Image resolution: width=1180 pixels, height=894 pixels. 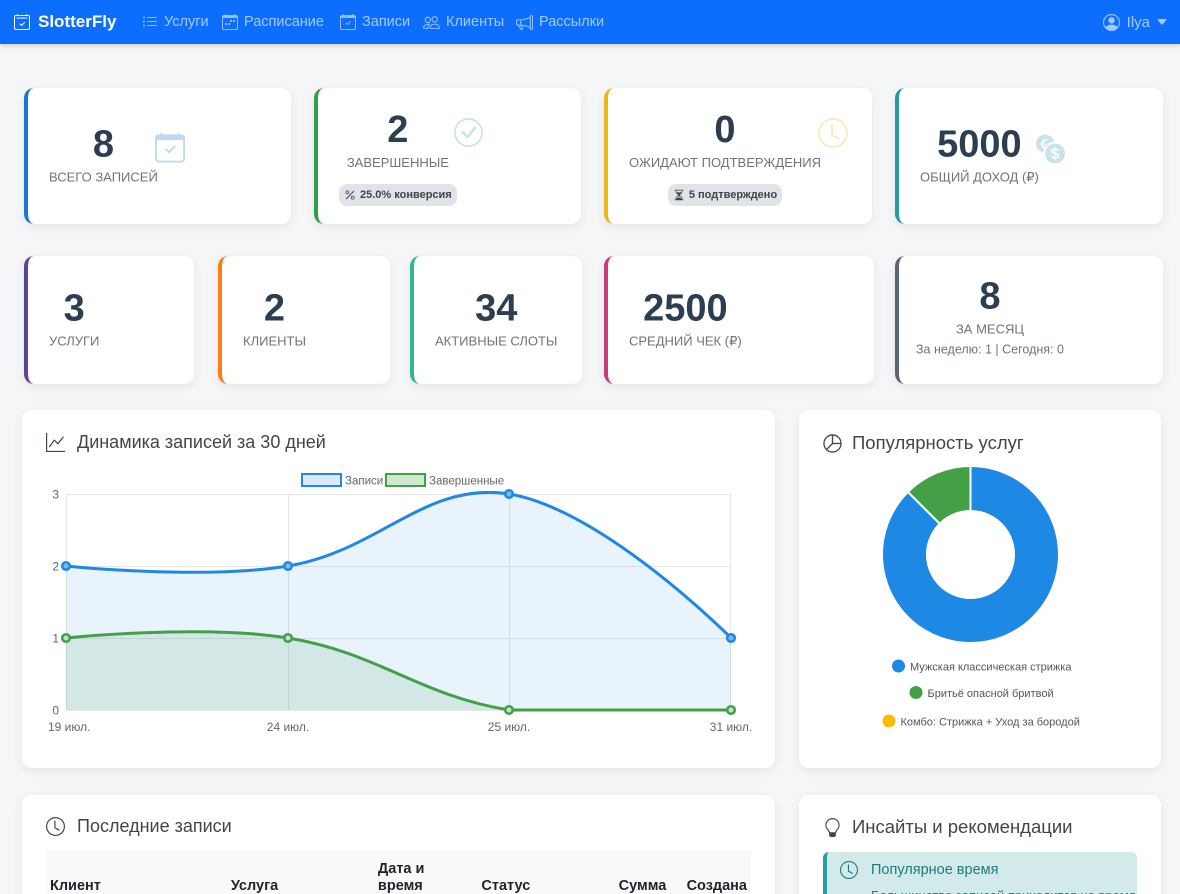 I want to click on svg-text: Завершенные, so click(x=466, y=482).